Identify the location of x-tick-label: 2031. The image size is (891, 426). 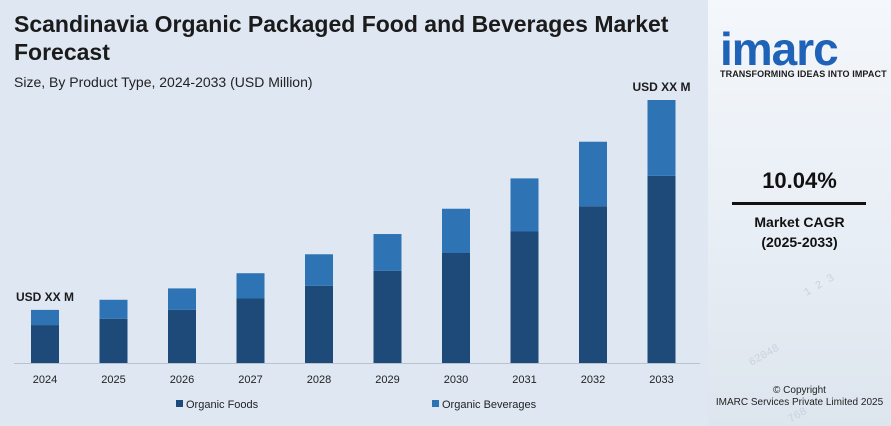
(524, 380).